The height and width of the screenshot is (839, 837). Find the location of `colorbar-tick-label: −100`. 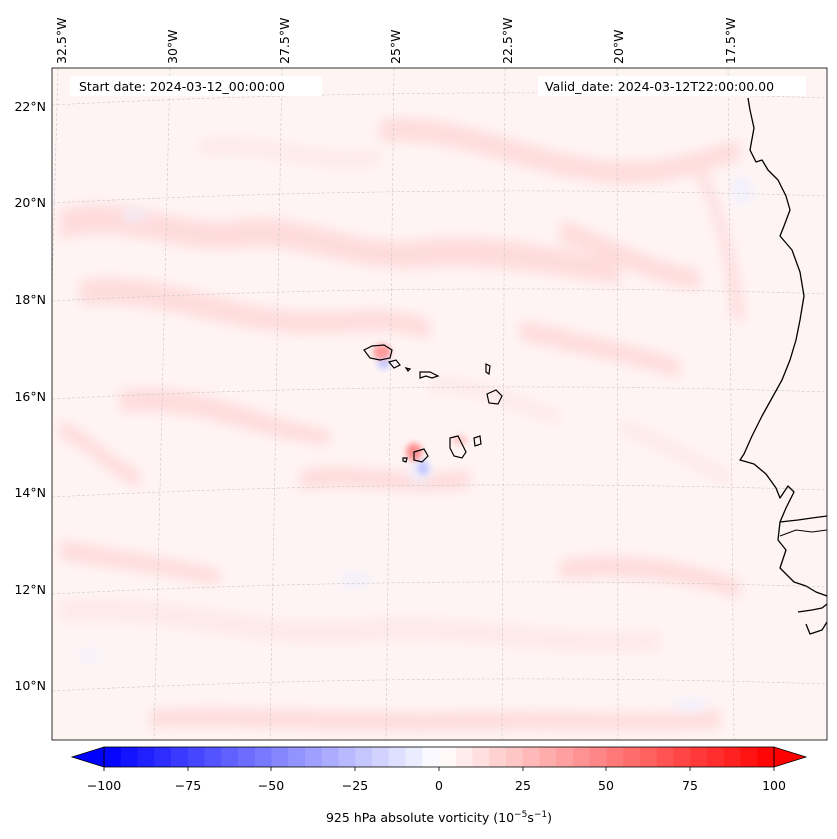

colorbar-tick-label: −100 is located at coordinates (104, 785).